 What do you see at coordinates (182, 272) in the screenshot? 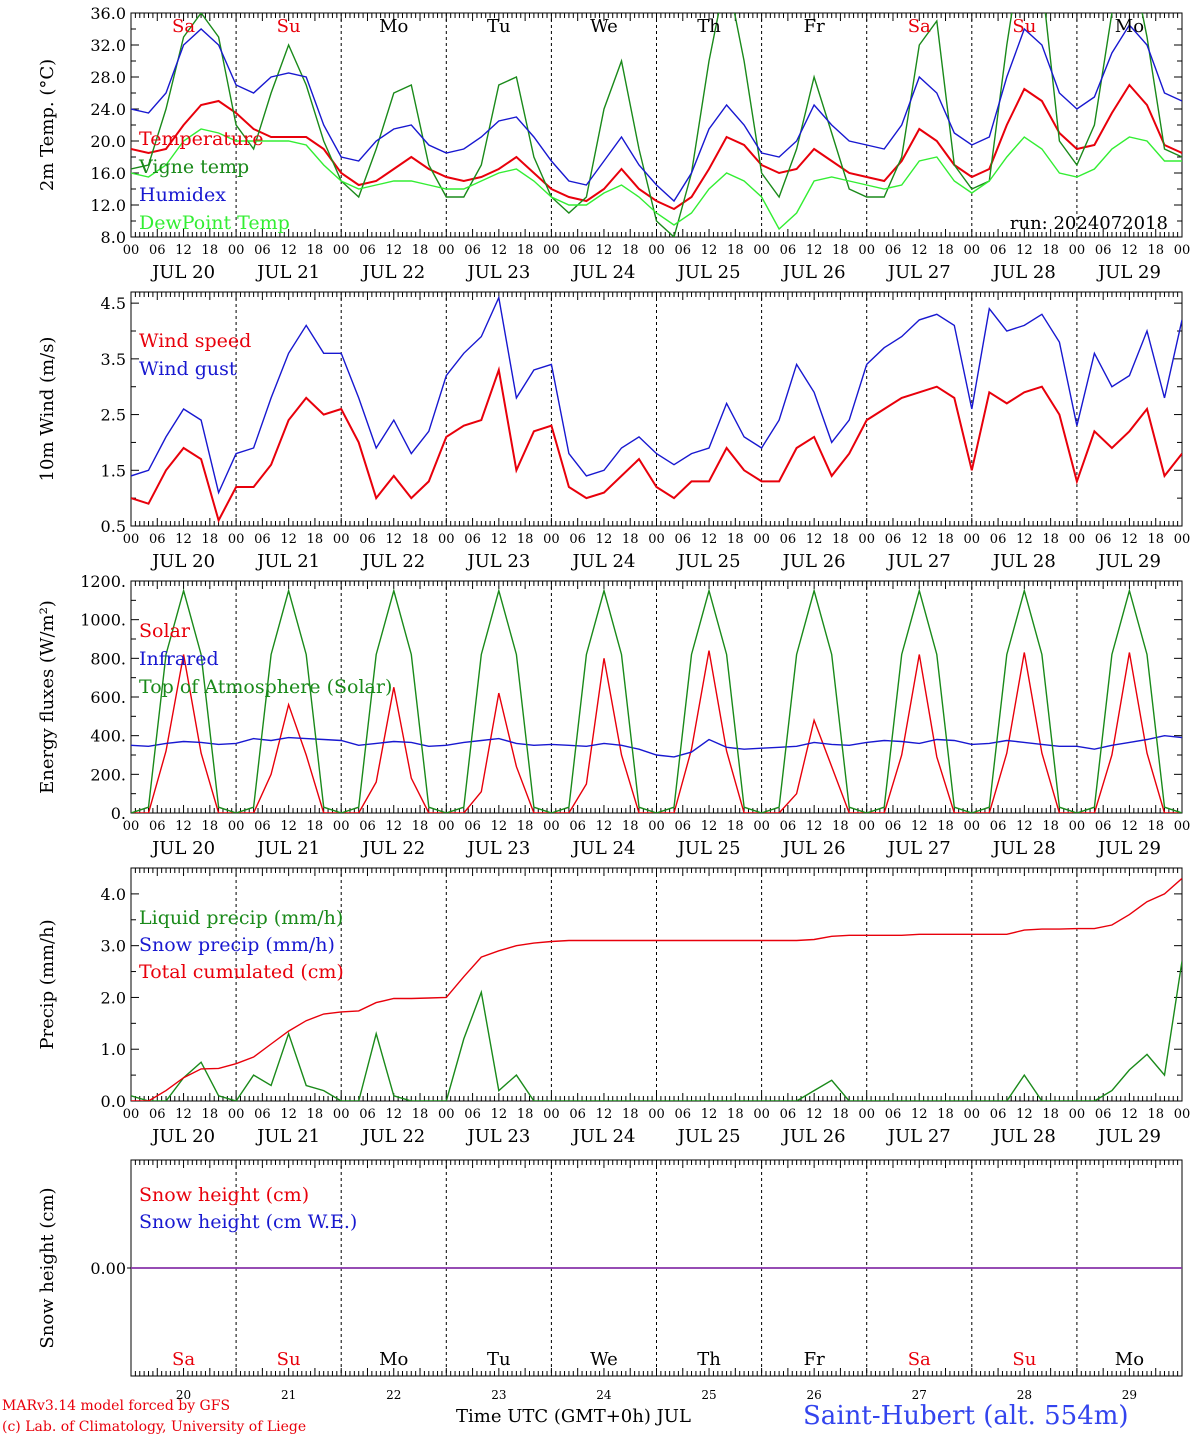
I see `date-label: JUL 20` at bounding box center [182, 272].